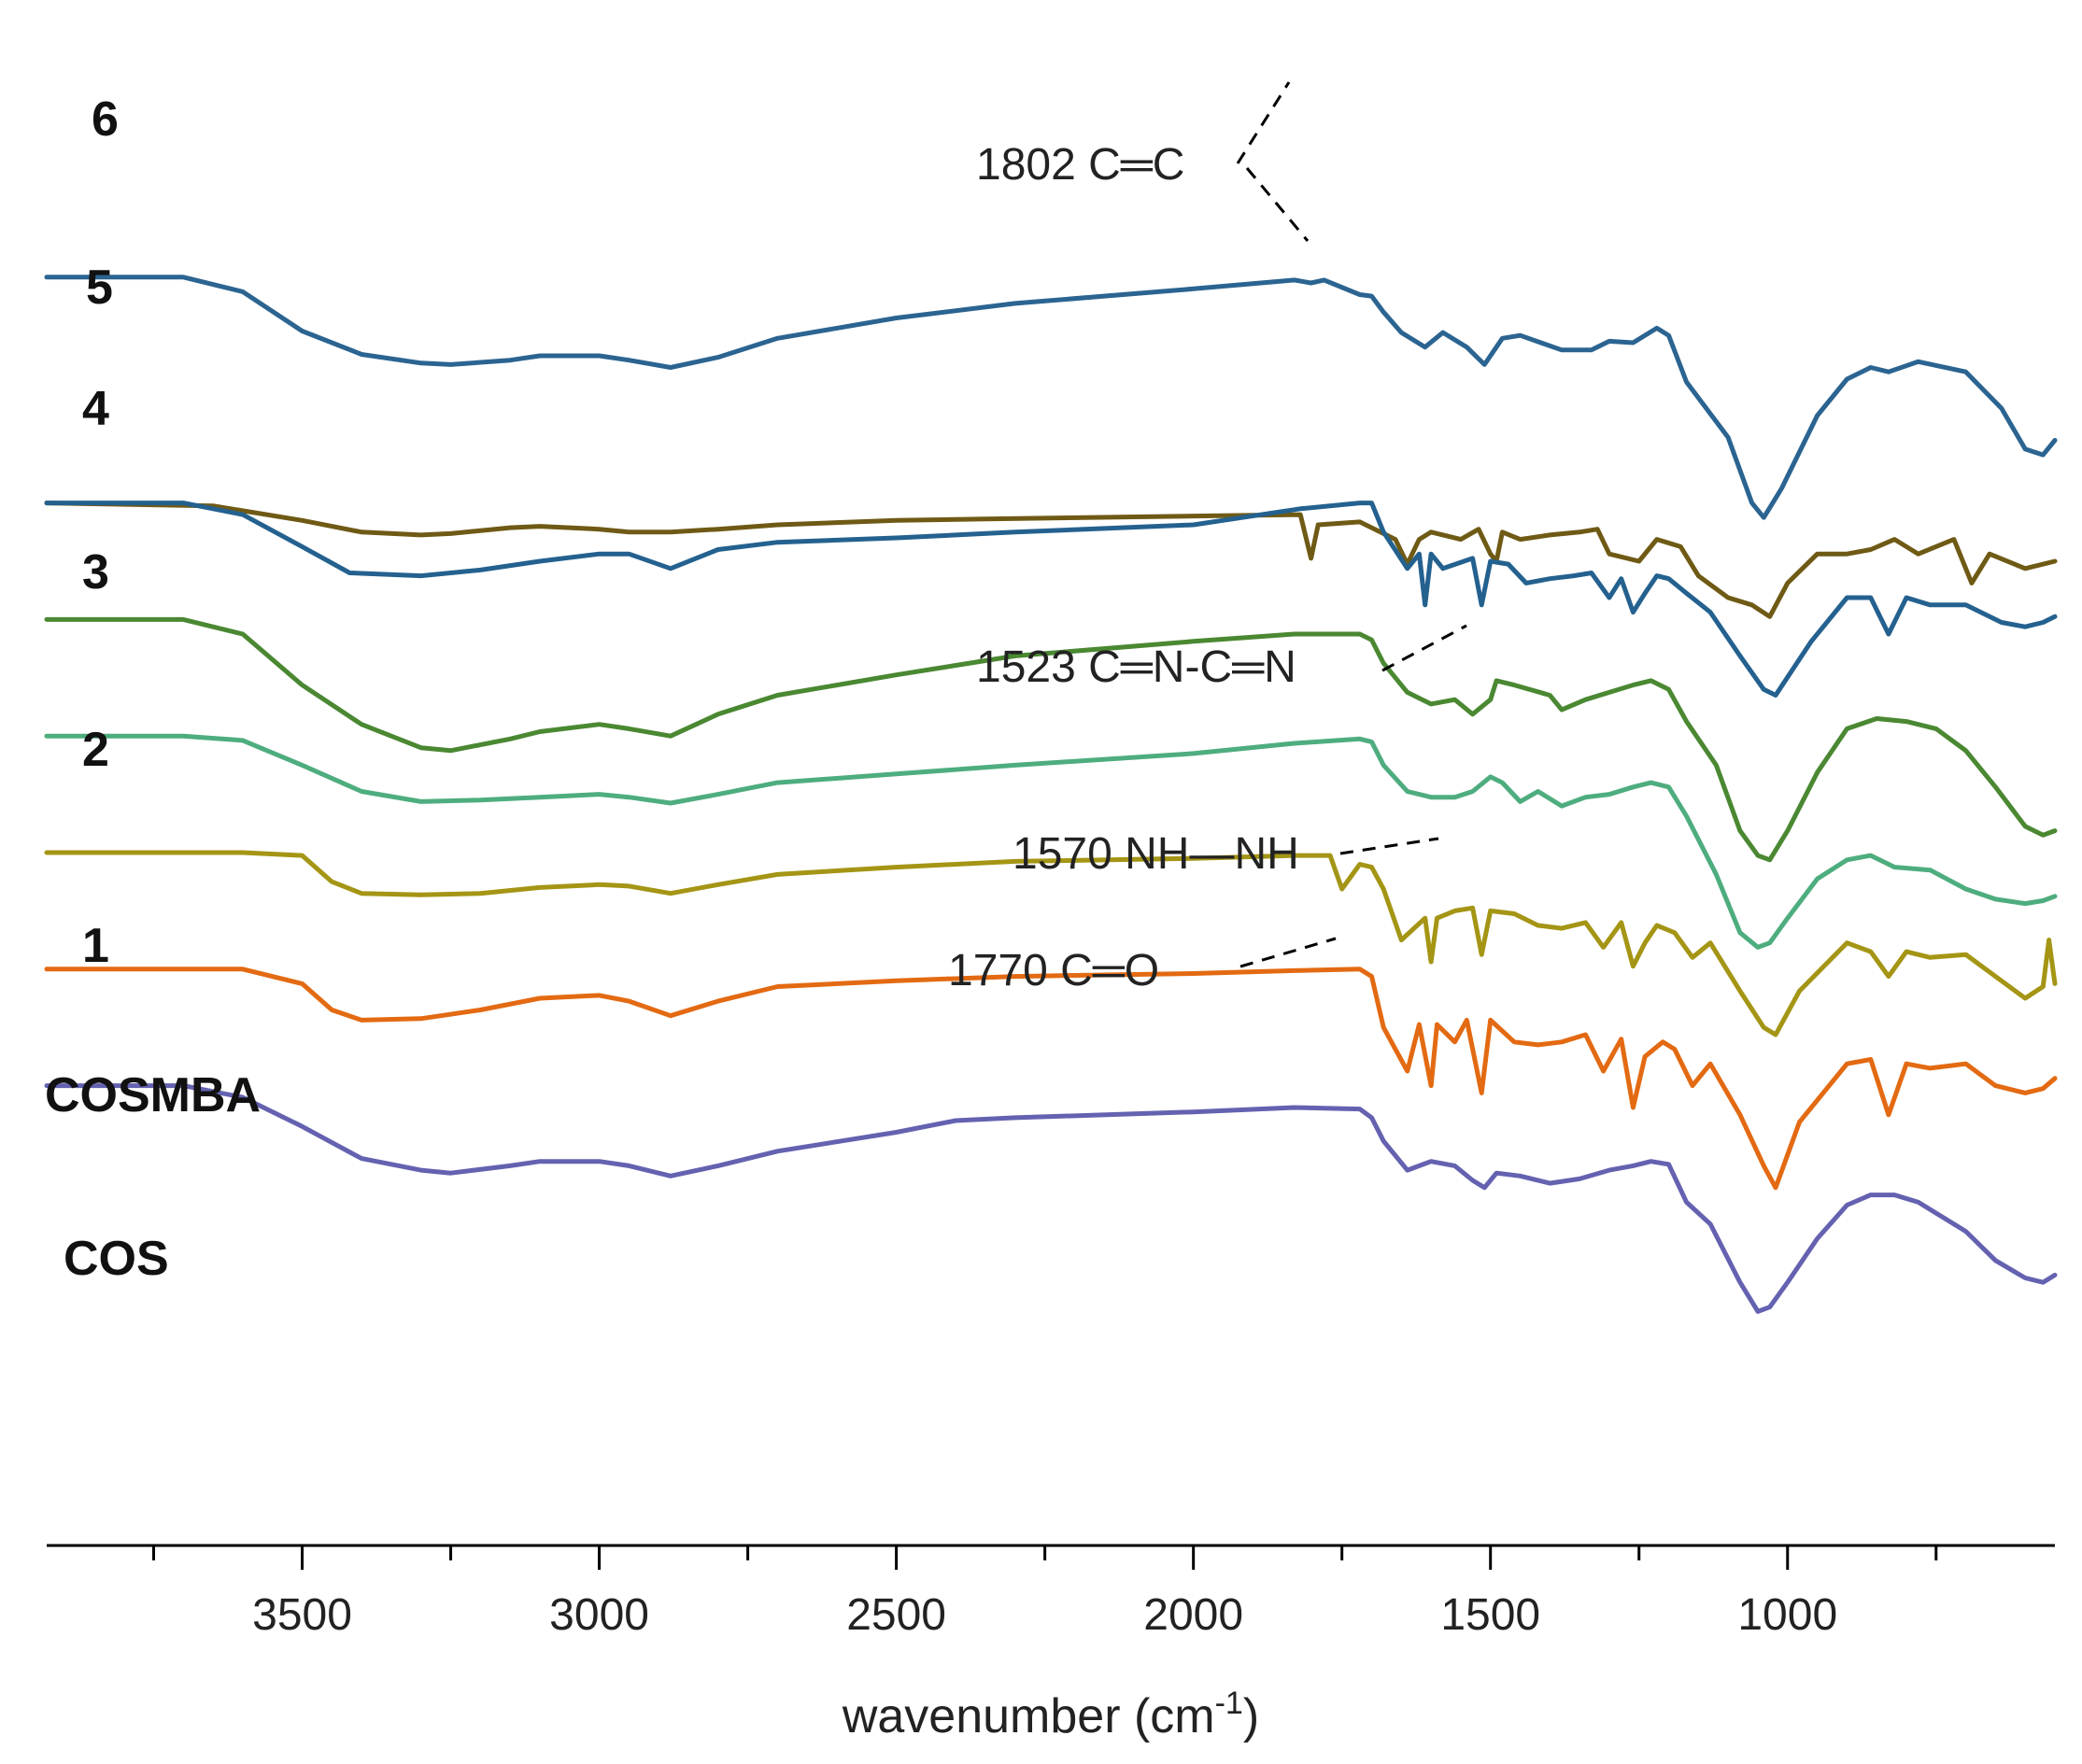 The height and width of the screenshot is (1764, 2082). What do you see at coordinates (1053, 970) in the screenshot?
I see `annotation-1770-co: 1770 C═O` at bounding box center [1053, 970].